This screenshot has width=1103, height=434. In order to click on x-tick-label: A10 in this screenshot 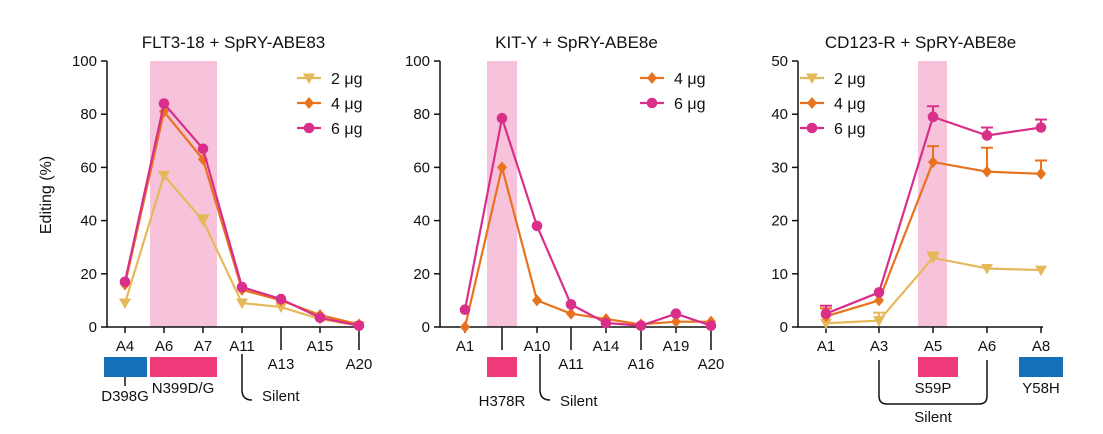, I will do `click(537, 346)`.